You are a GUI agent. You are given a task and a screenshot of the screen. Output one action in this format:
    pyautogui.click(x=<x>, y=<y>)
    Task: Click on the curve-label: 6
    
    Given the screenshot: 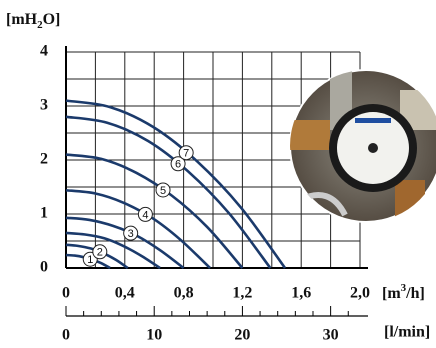 What is the action you would take?
    pyautogui.click(x=178, y=165)
    